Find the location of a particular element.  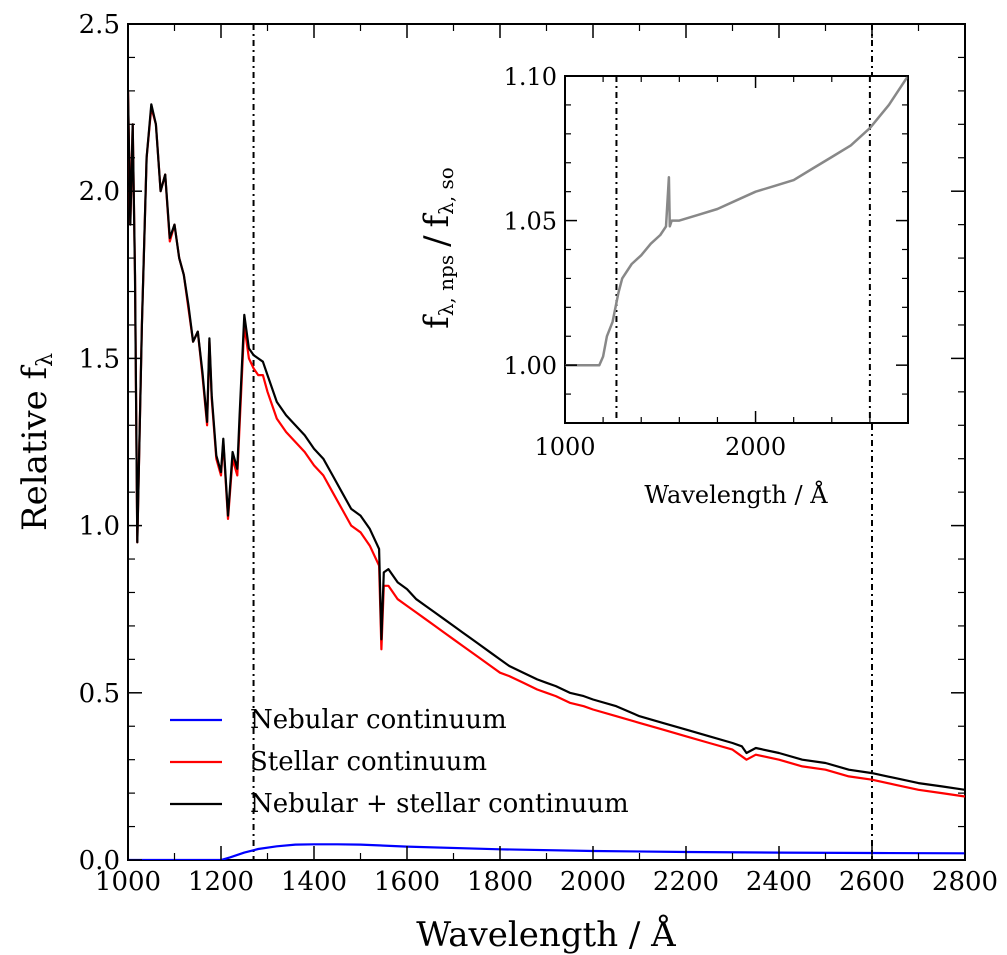

inset-x-tick-label: 2000 is located at coordinates (755, 447).